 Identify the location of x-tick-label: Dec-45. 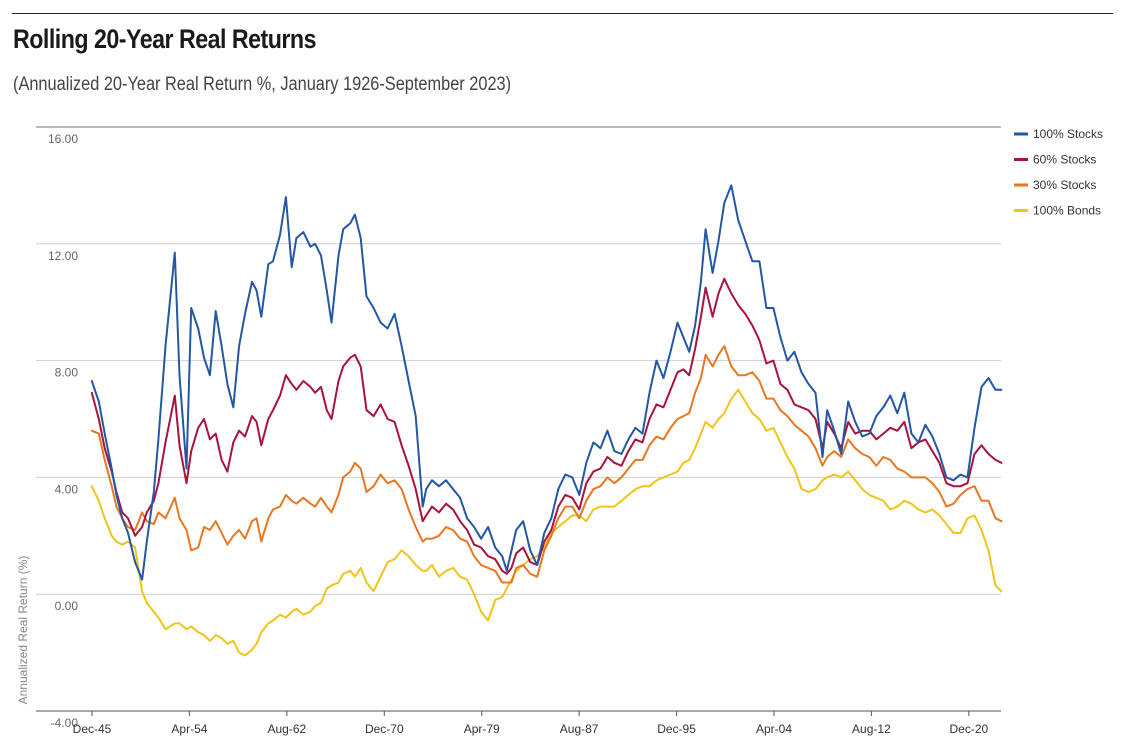
(92, 729).